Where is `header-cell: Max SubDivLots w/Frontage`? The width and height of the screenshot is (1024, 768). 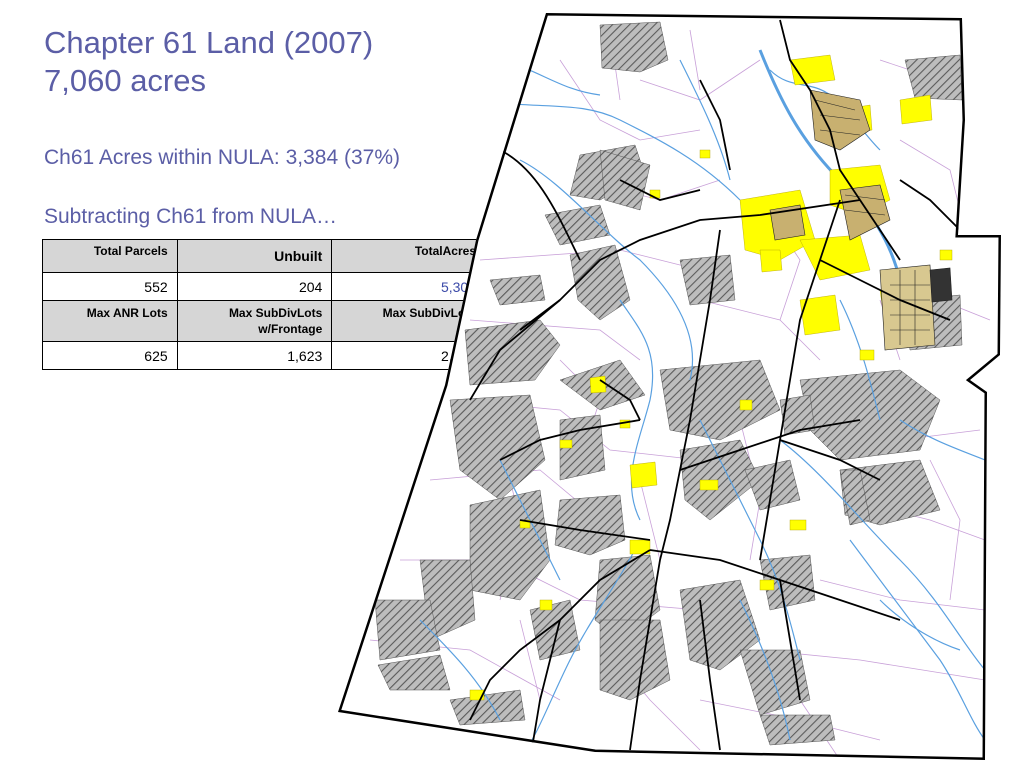 header-cell: Max SubDivLots w/Frontage is located at coordinates (254, 321).